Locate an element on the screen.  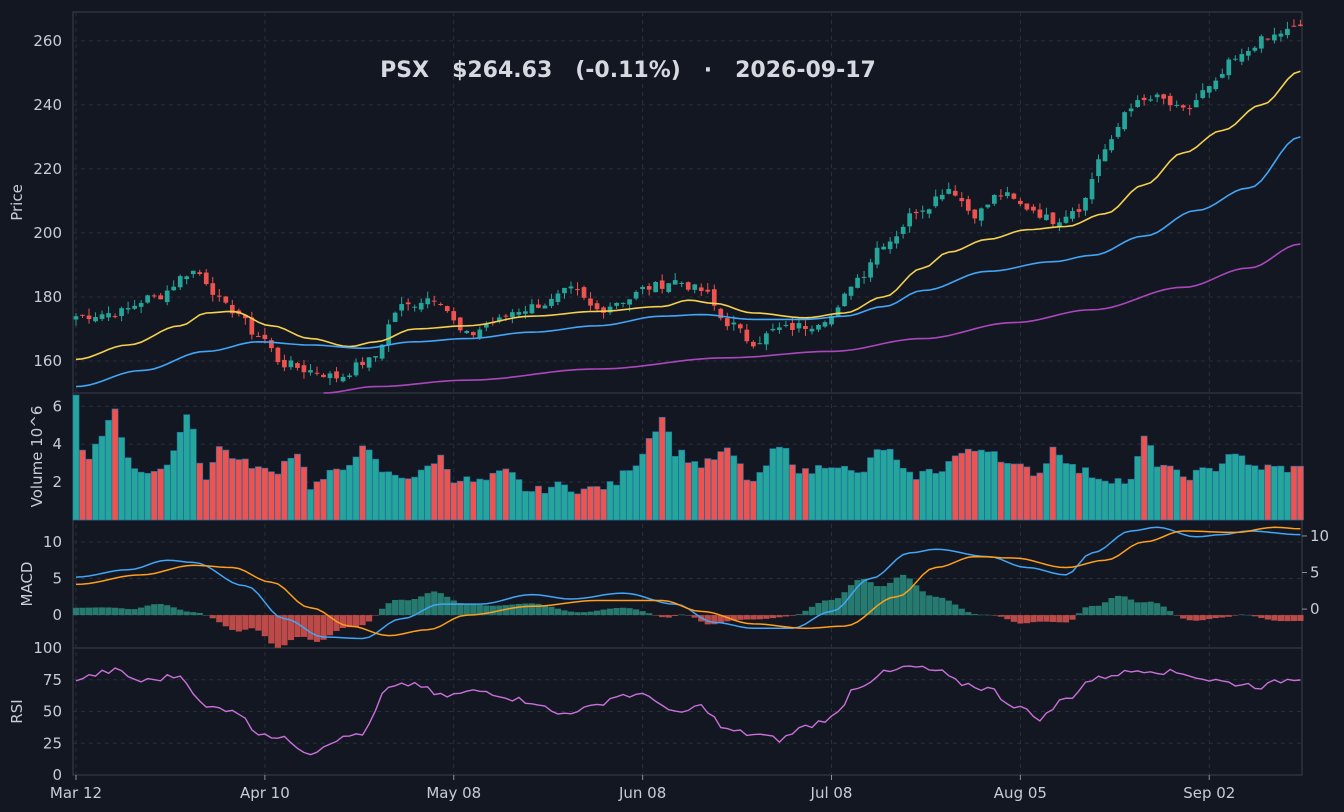
volume-axis-label: Volume 10^6 is located at coordinates (37, 457).